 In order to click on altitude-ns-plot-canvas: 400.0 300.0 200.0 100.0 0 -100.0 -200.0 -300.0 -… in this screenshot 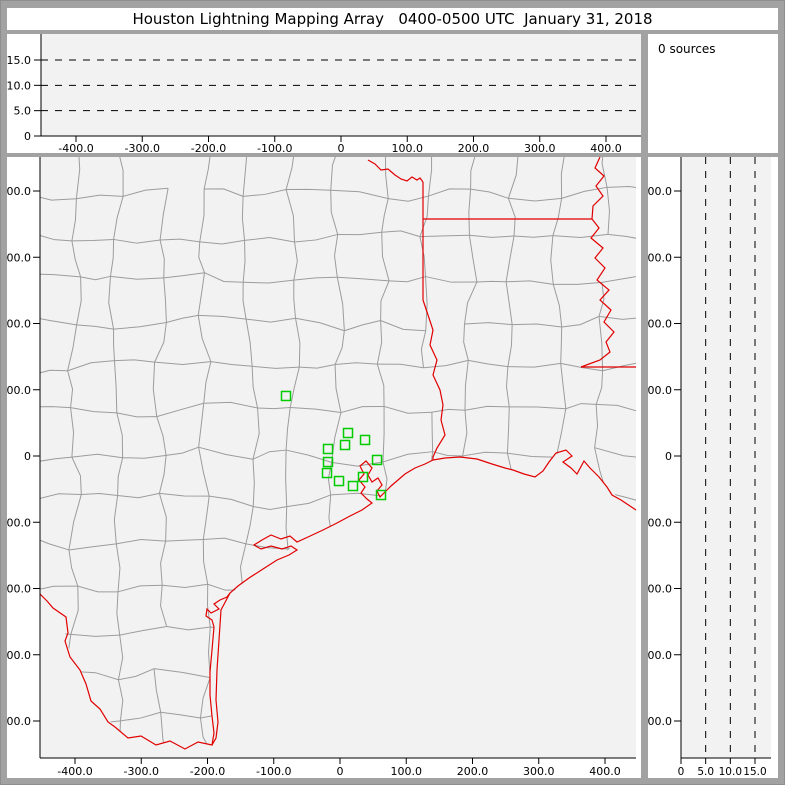, I will do `click(713, 467)`.